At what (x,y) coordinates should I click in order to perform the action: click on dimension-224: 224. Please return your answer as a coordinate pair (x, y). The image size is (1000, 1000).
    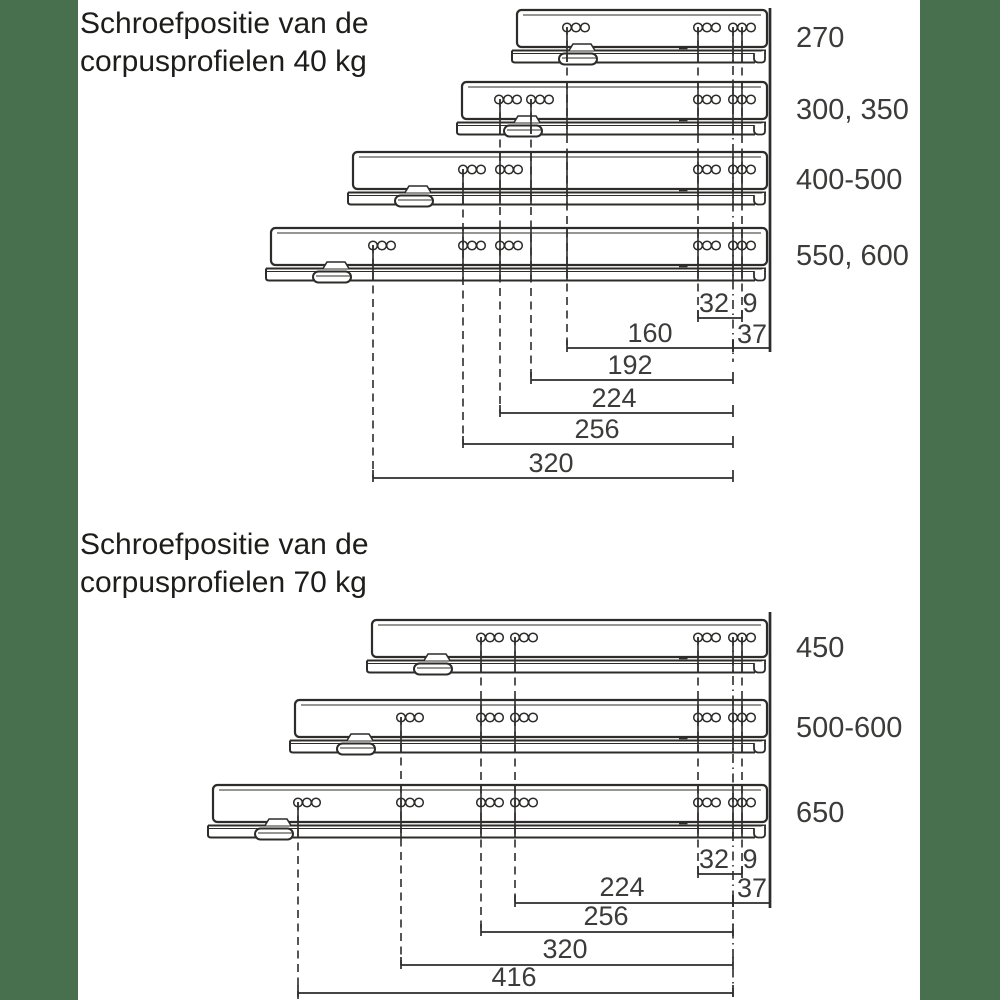
    Looking at the image, I should click on (624, 889).